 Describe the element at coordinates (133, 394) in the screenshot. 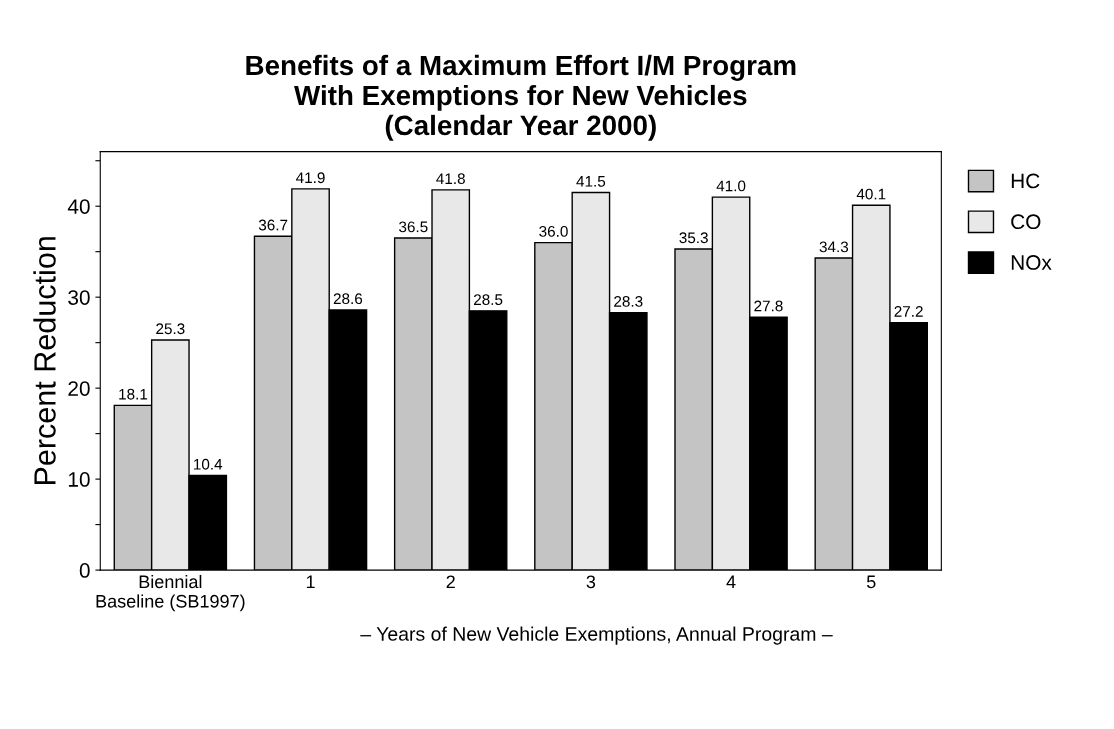

I see `data-label: 18.1` at that location.